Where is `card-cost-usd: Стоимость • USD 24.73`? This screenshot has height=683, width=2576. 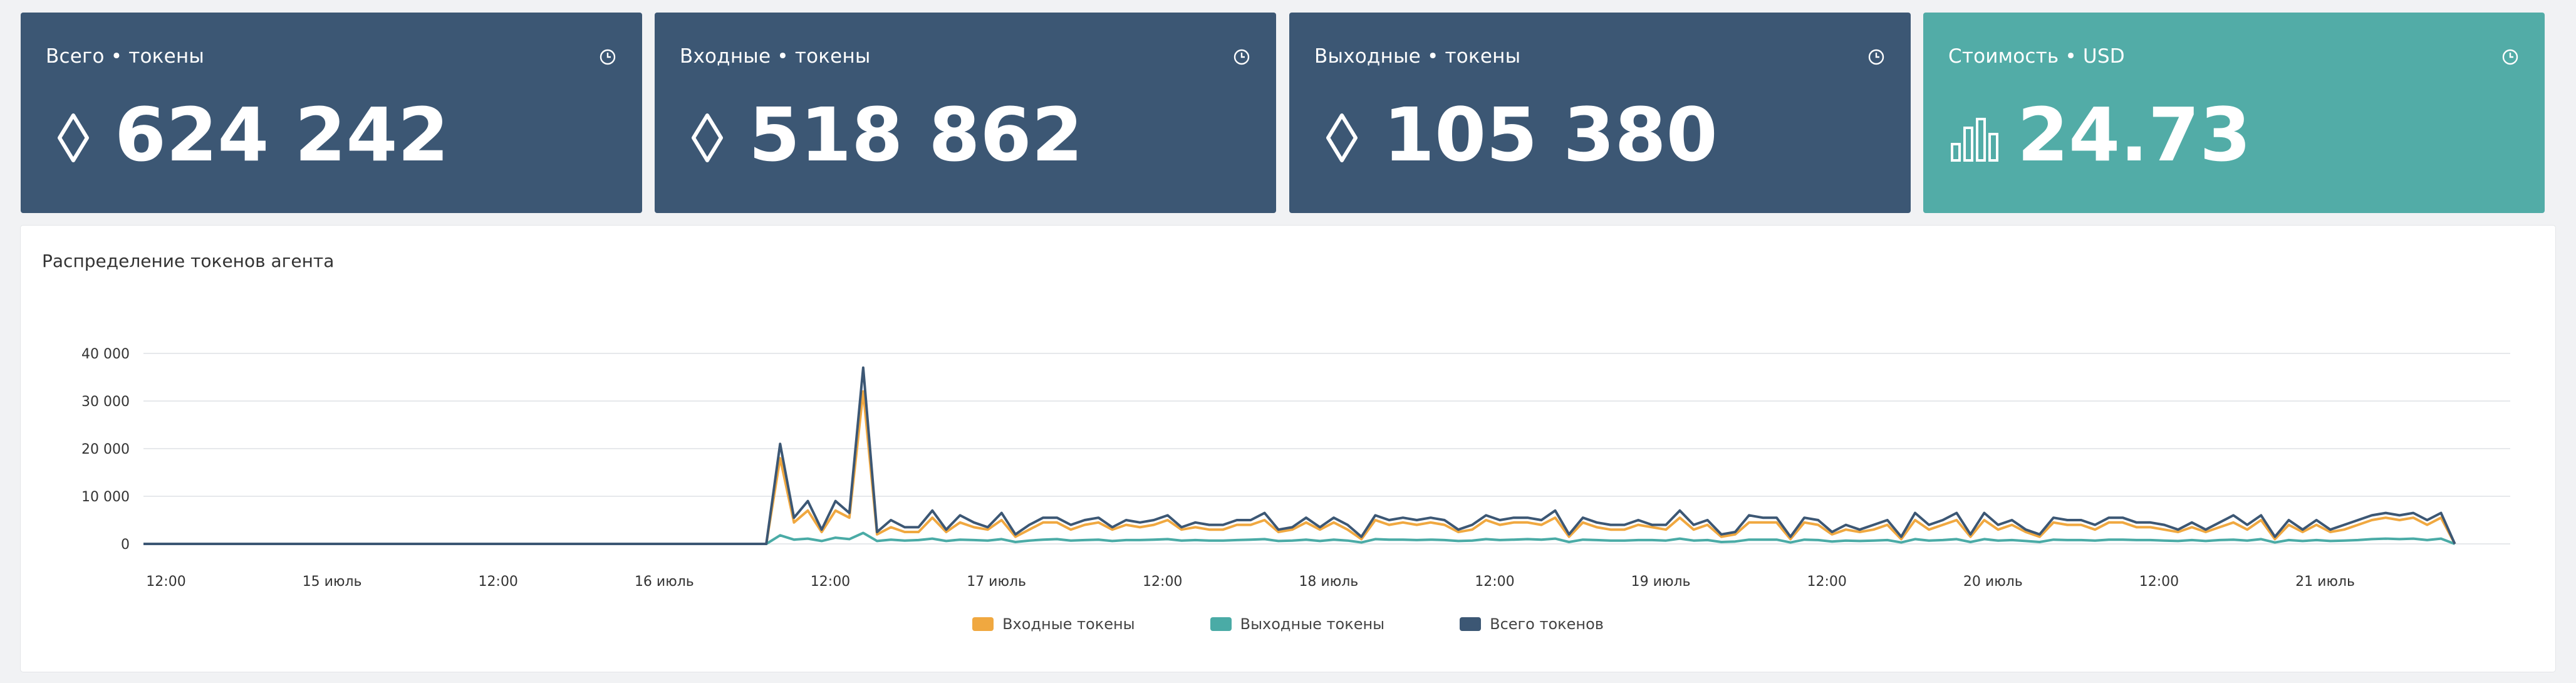
card-cost-usd: Стоимость • USD 24.73 is located at coordinates (2234, 113).